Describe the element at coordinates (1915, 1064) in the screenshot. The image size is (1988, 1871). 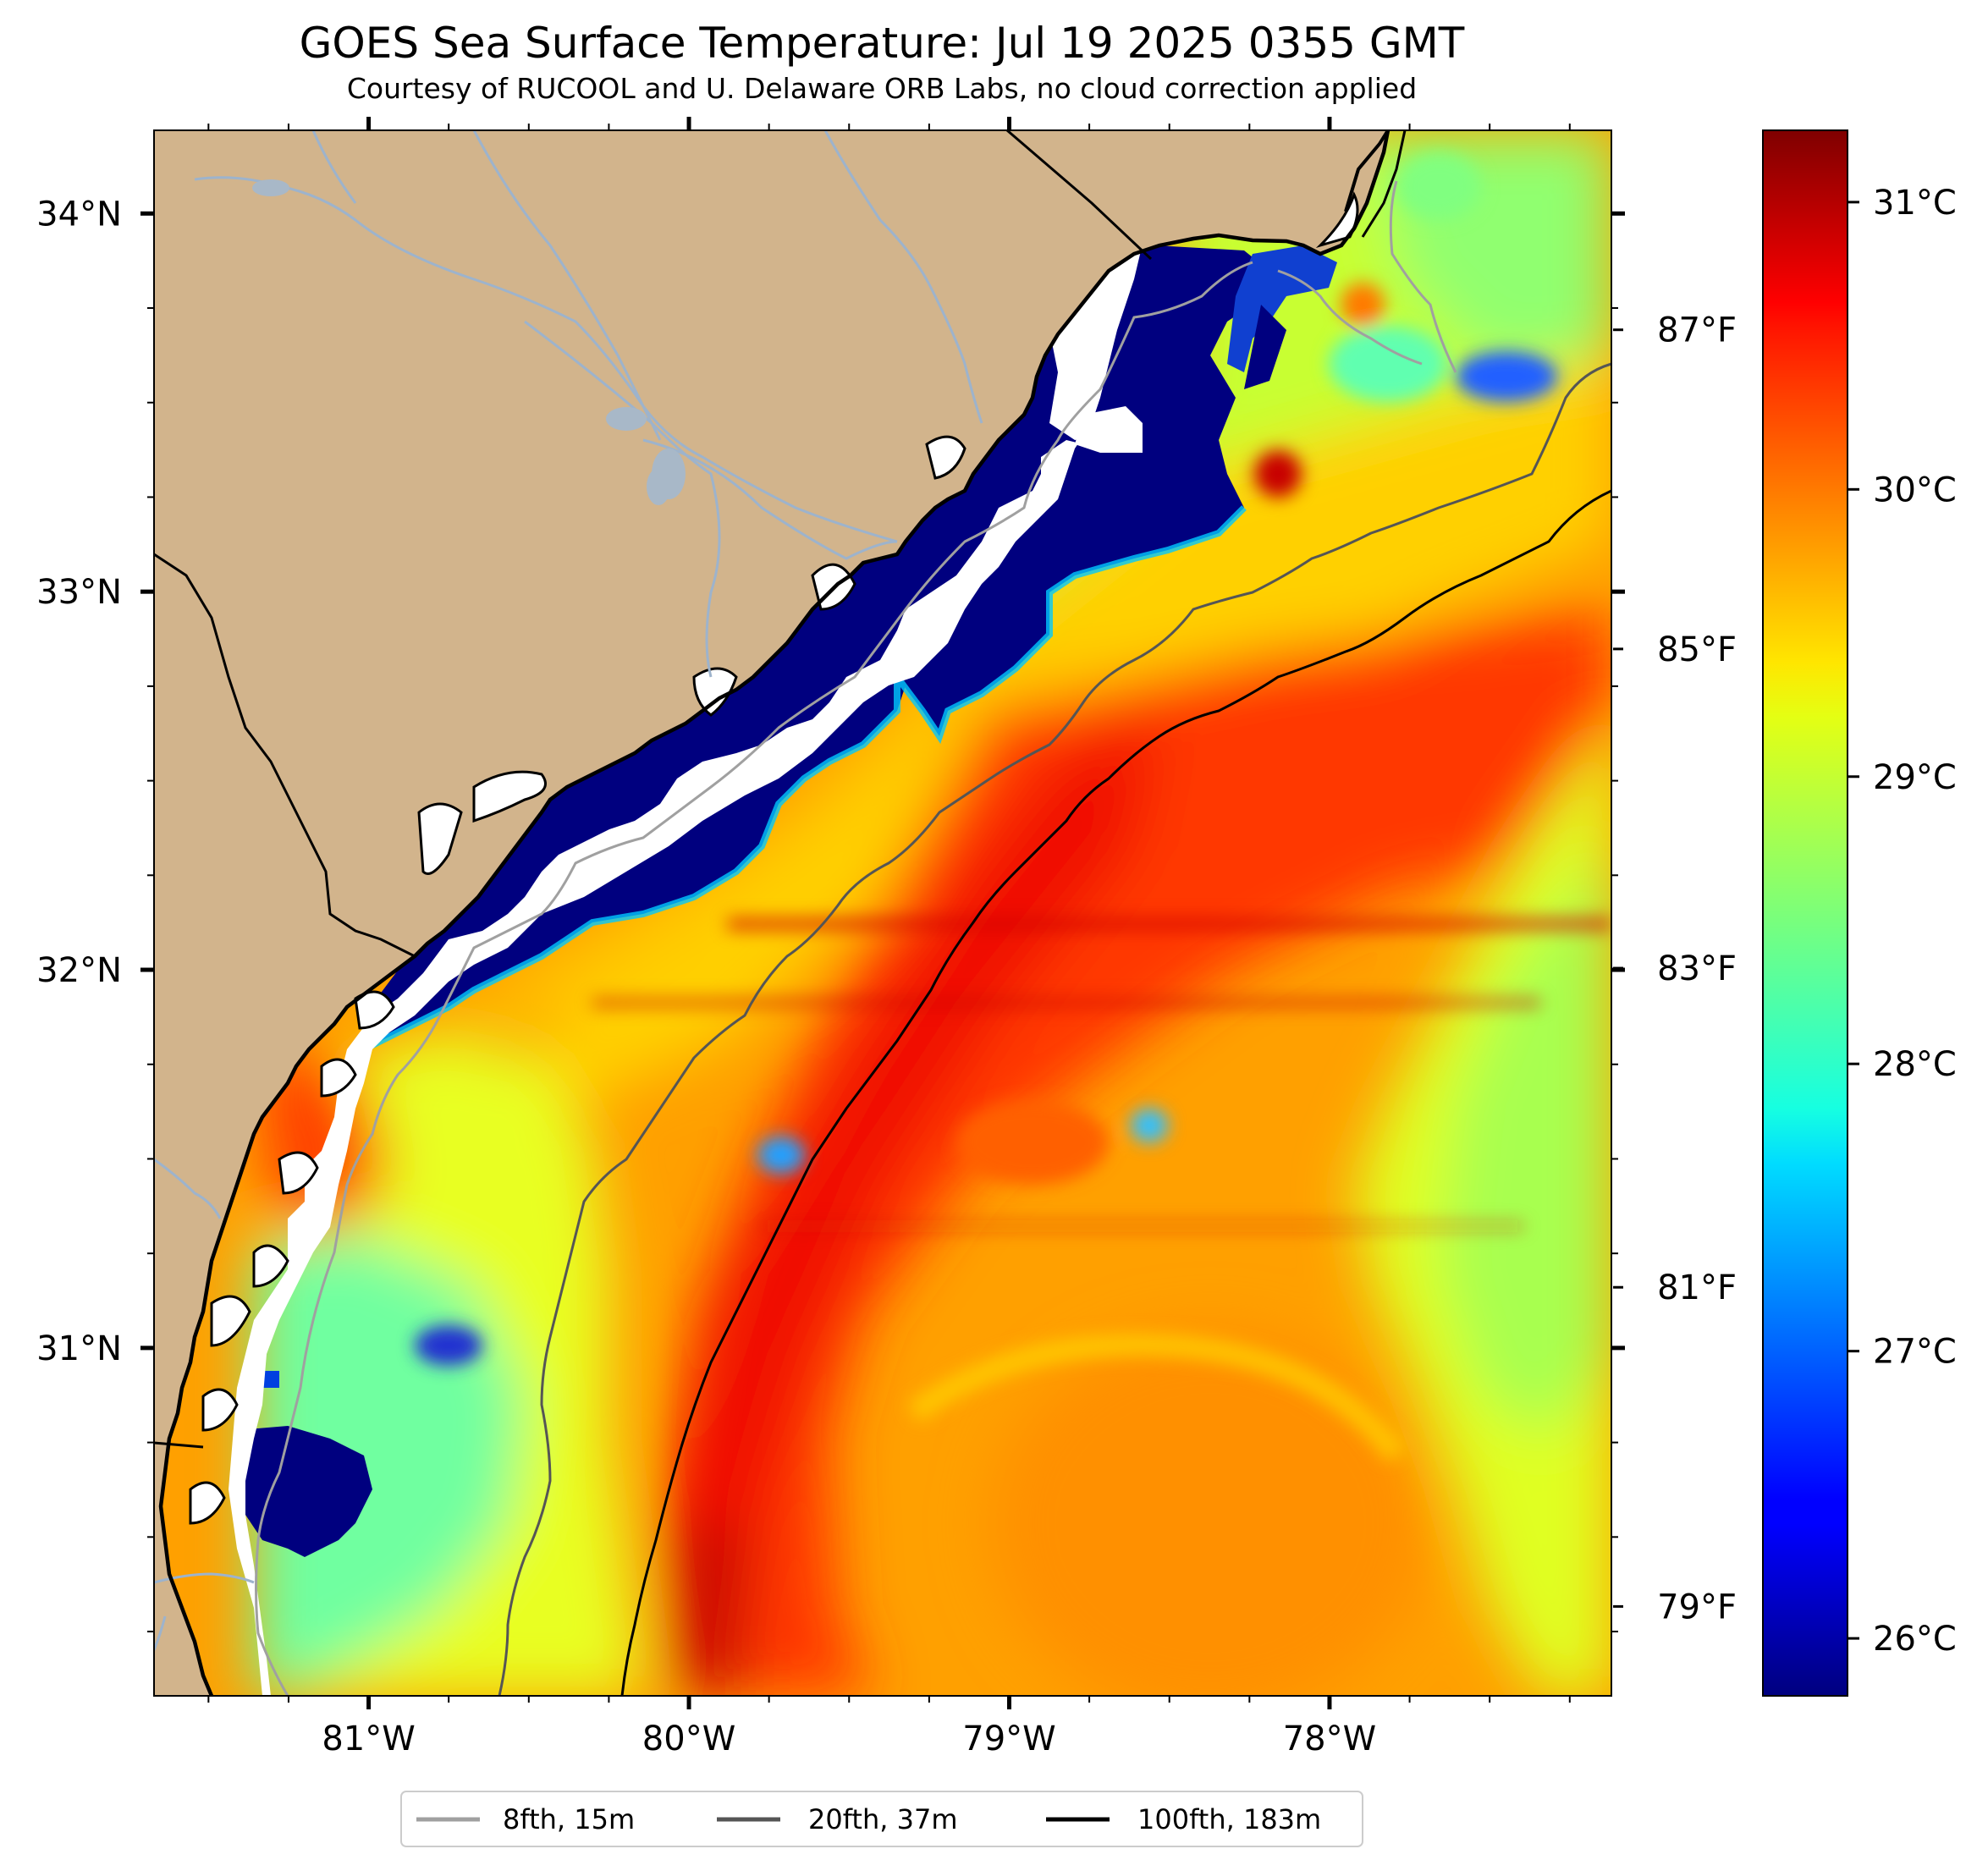
I see `celsius-tick-label: 28°C` at that location.